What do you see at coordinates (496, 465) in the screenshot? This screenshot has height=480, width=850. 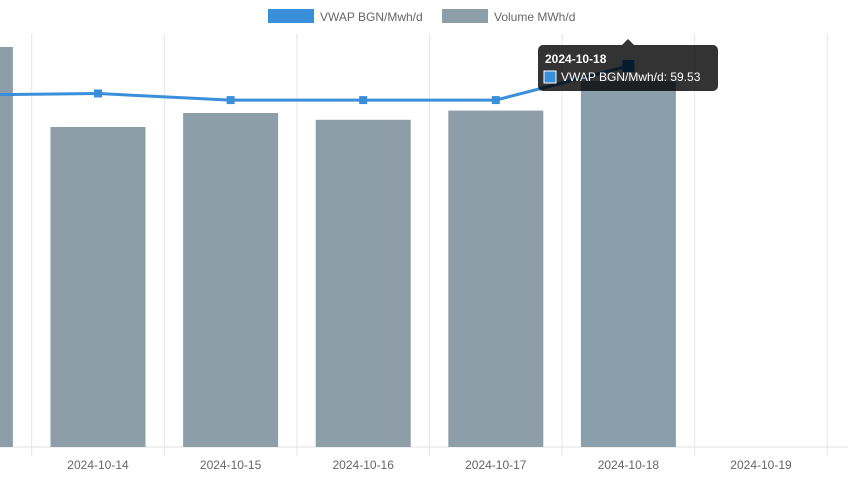 I see `x-tick-label-2024-10-17: 2024-10-17` at bounding box center [496, 465].